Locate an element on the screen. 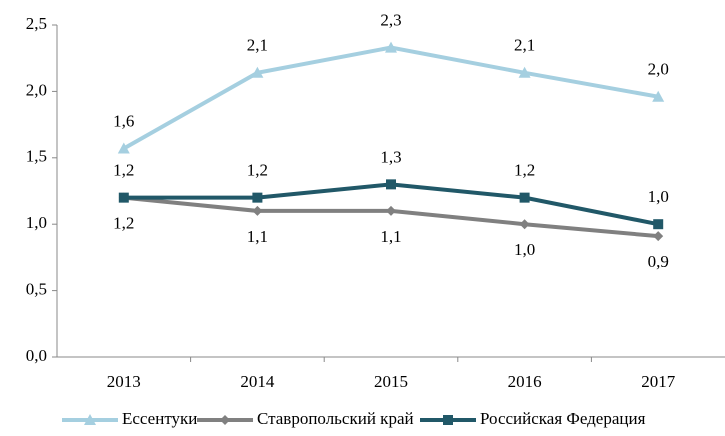  x-tick-label: 2015 is located at coordinates (391, 381).